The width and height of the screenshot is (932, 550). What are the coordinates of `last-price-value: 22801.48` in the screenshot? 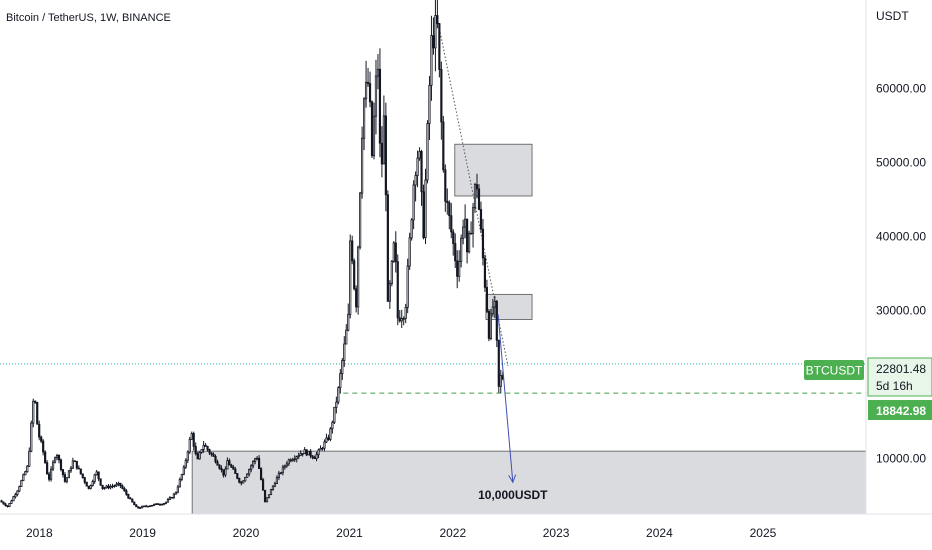 It's located at (901, 369).